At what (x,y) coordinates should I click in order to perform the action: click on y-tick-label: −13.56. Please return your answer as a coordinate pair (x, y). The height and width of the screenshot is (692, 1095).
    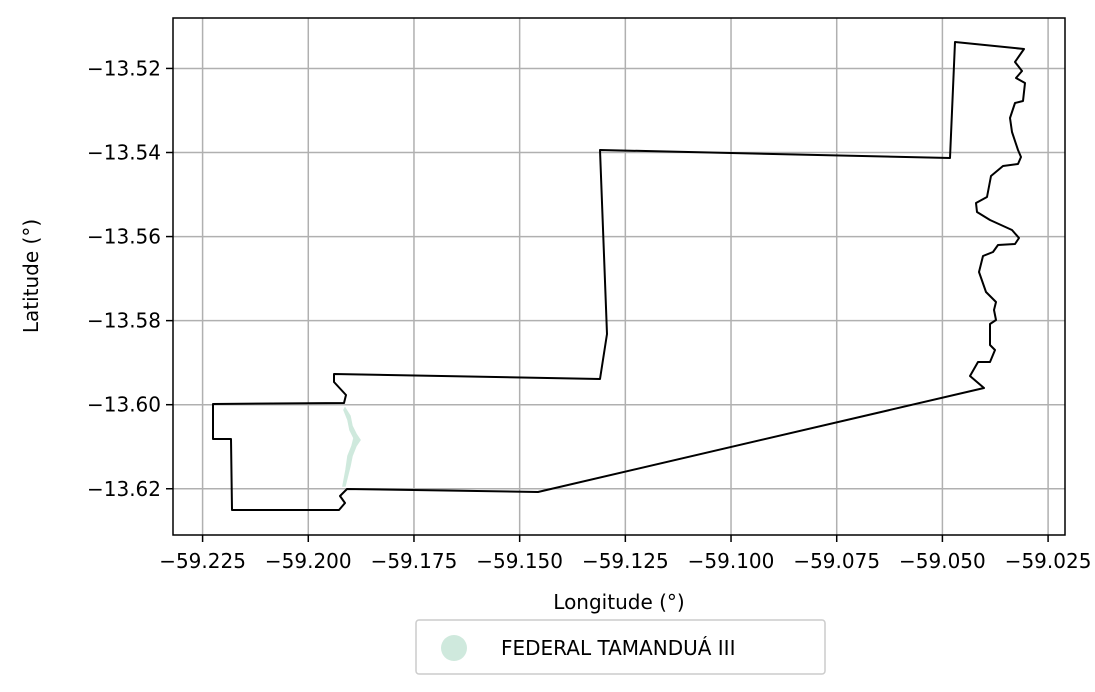
    Looking at the image, I should click on (124, 237).